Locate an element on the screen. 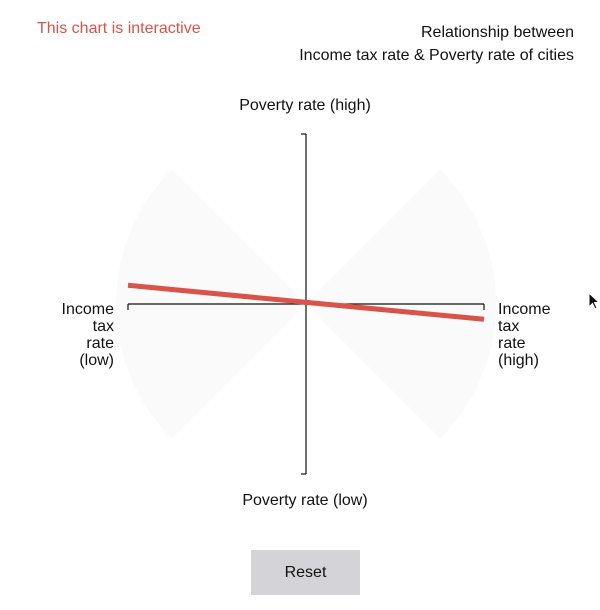  reset-button: Reset is located at coordinates (305, 572).